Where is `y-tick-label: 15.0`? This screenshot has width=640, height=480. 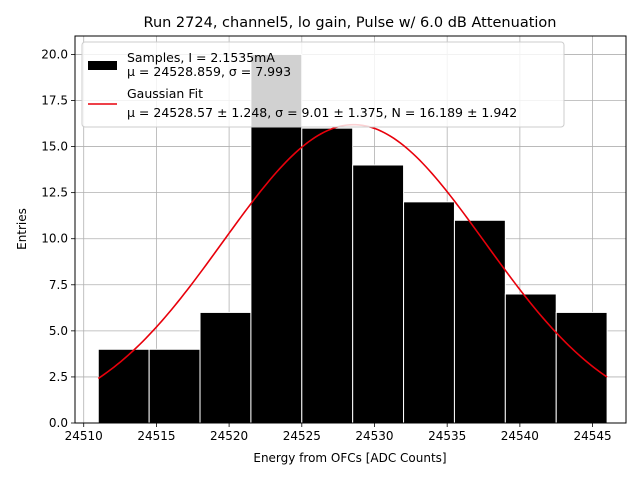
y-tick-label: 15.0 is located at coordinates (54, 147).